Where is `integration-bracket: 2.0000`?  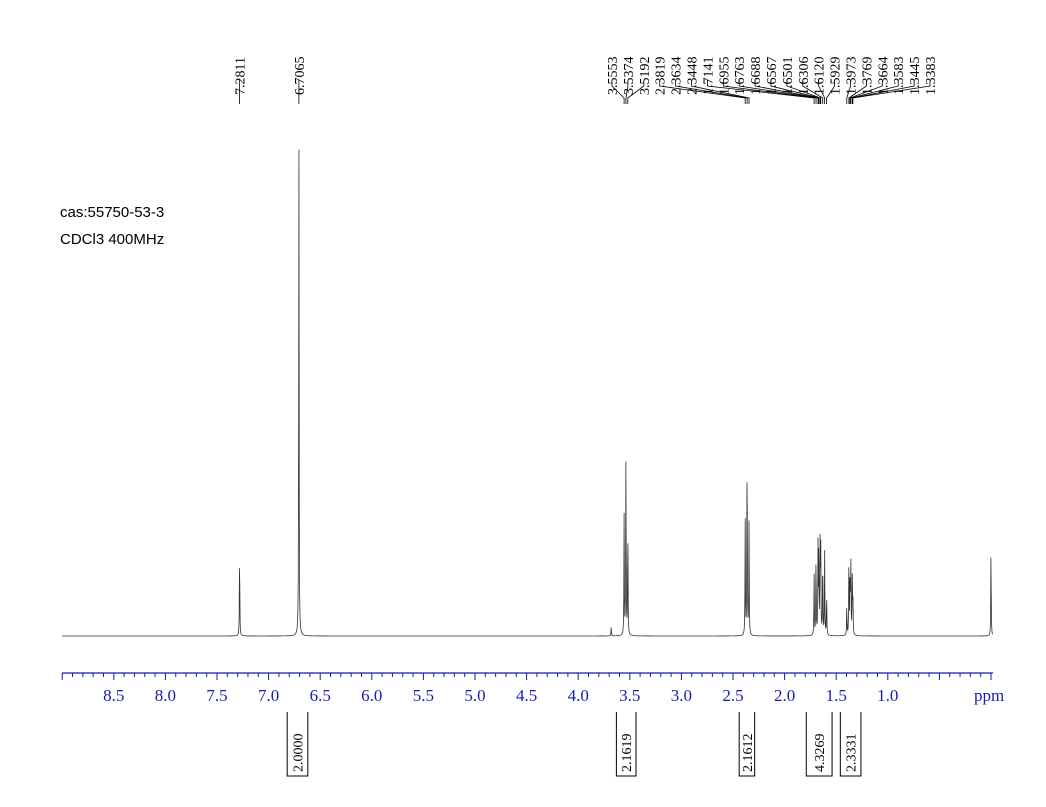
integration-bracket: 2.0000 is located at coordinates (297, 744).